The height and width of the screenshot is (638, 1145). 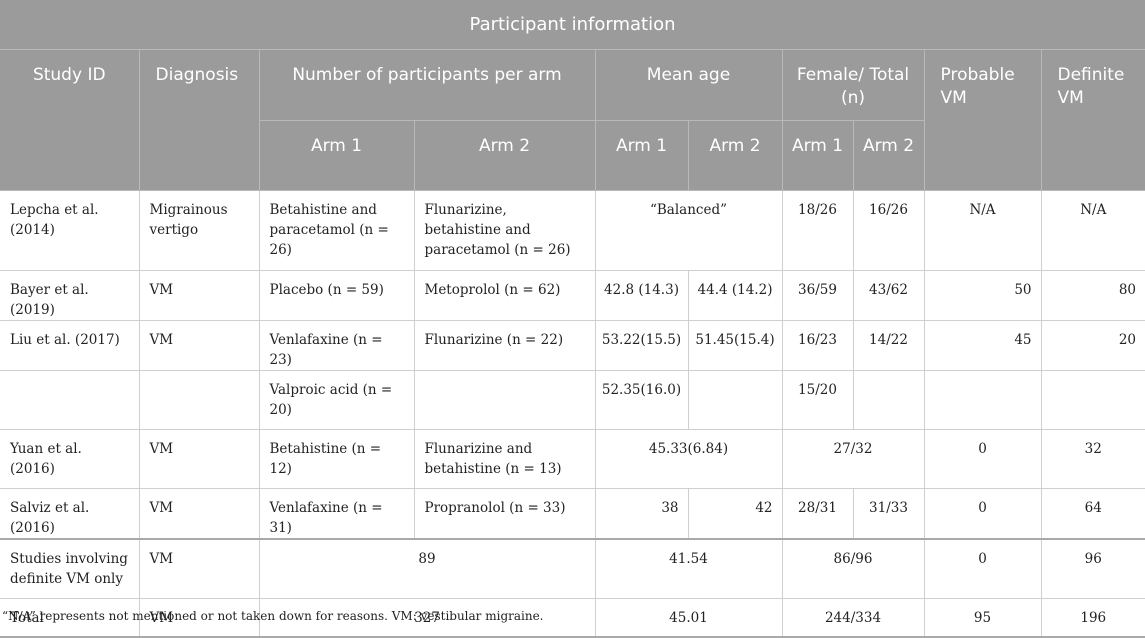 What do you see at coordinates (889, 295) in the screenshot?
I see `cell-female-arm2: 43/62` at bounding box center [889, 295].